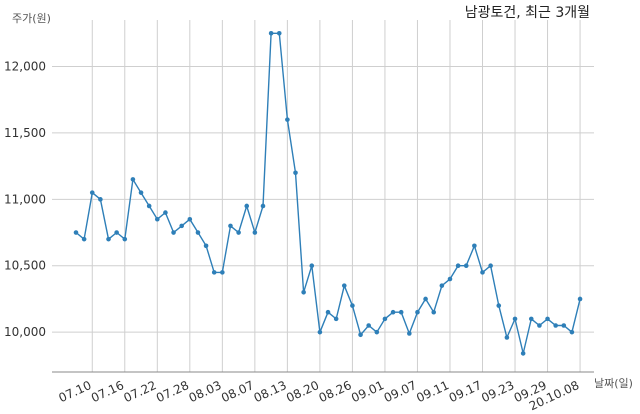 Image resolution: width=640 pixels, height=414 pixels. I want to click on x-tick-label: 08.20, so click(302, 391).